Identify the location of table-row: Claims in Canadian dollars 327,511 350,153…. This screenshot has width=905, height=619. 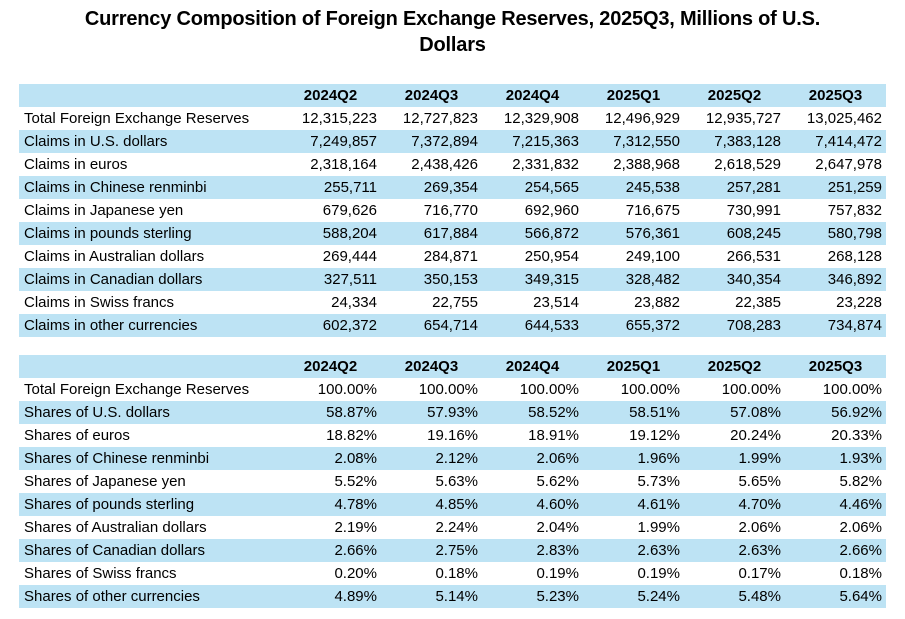
(452, 279).